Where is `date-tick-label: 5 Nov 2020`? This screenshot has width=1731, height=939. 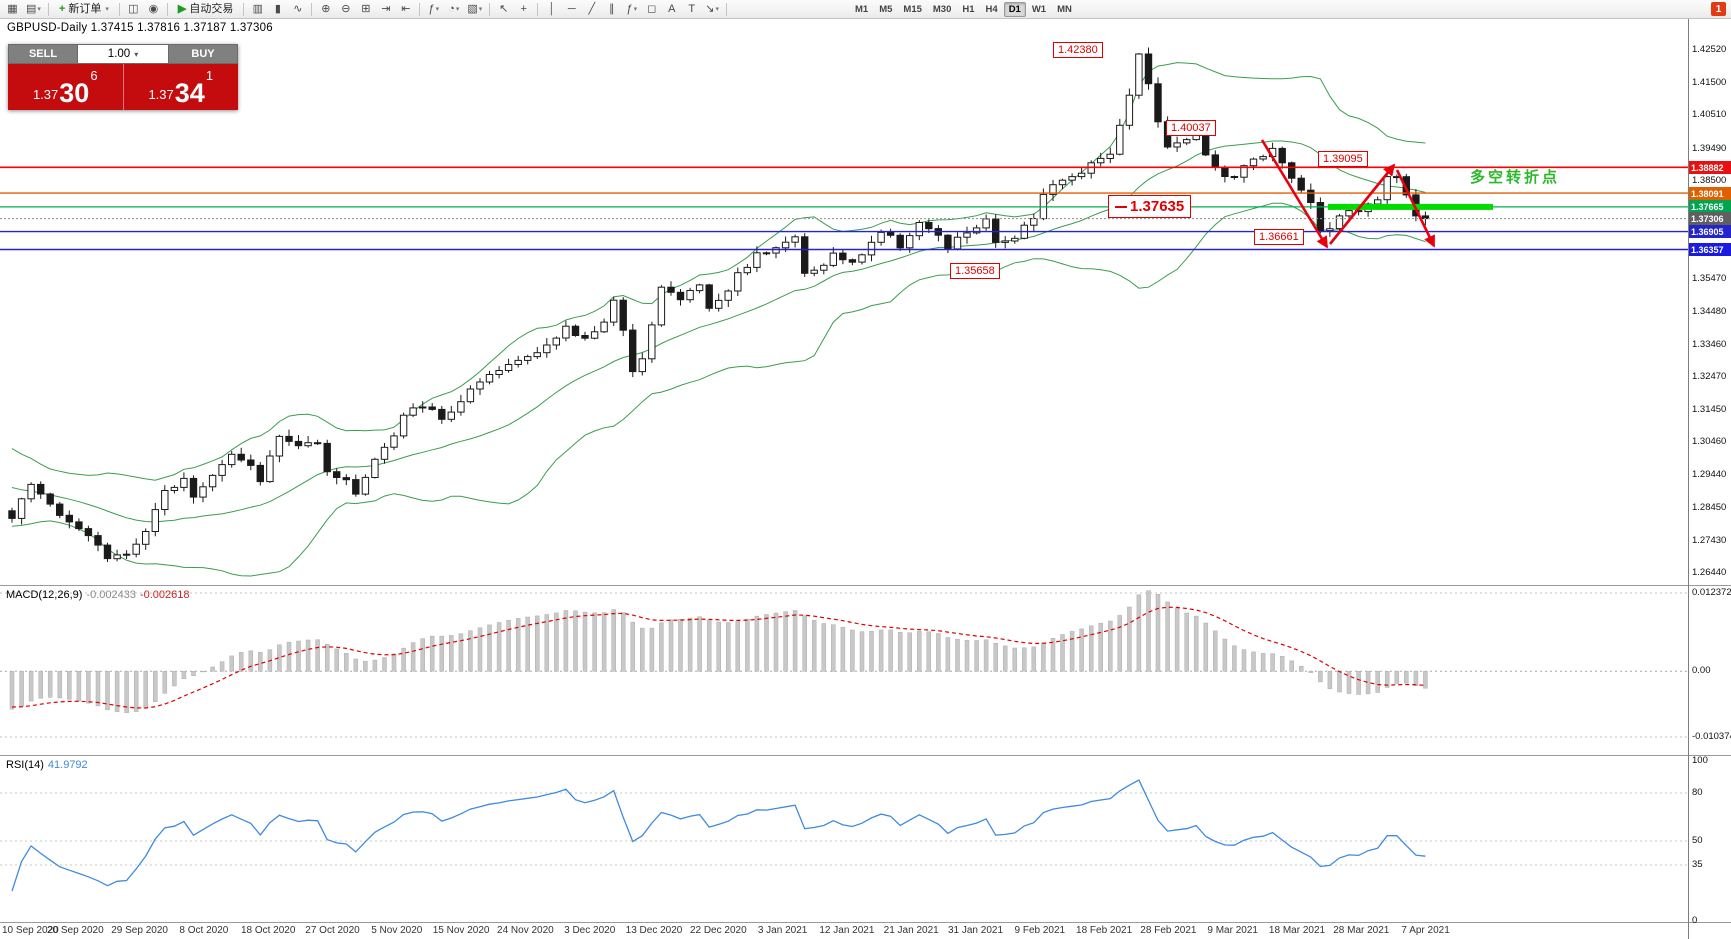
date-tick-label: 5 Nov 2020 is located at coordinates (397, 930).